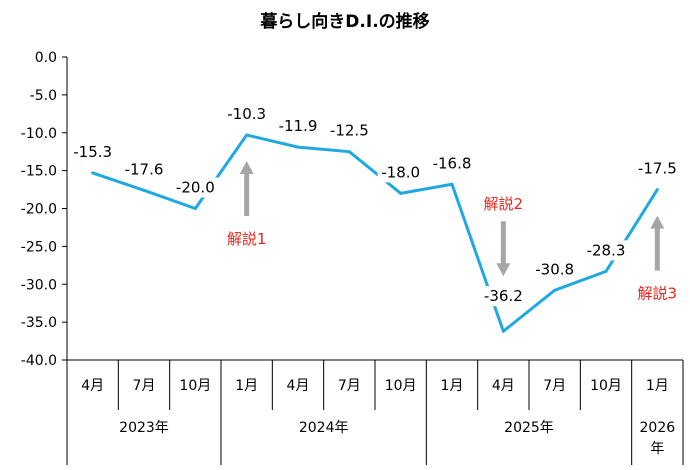  Describe the element at coordinates (144, 428) in the screenshot. I see `group-label: 2023年` at that location.